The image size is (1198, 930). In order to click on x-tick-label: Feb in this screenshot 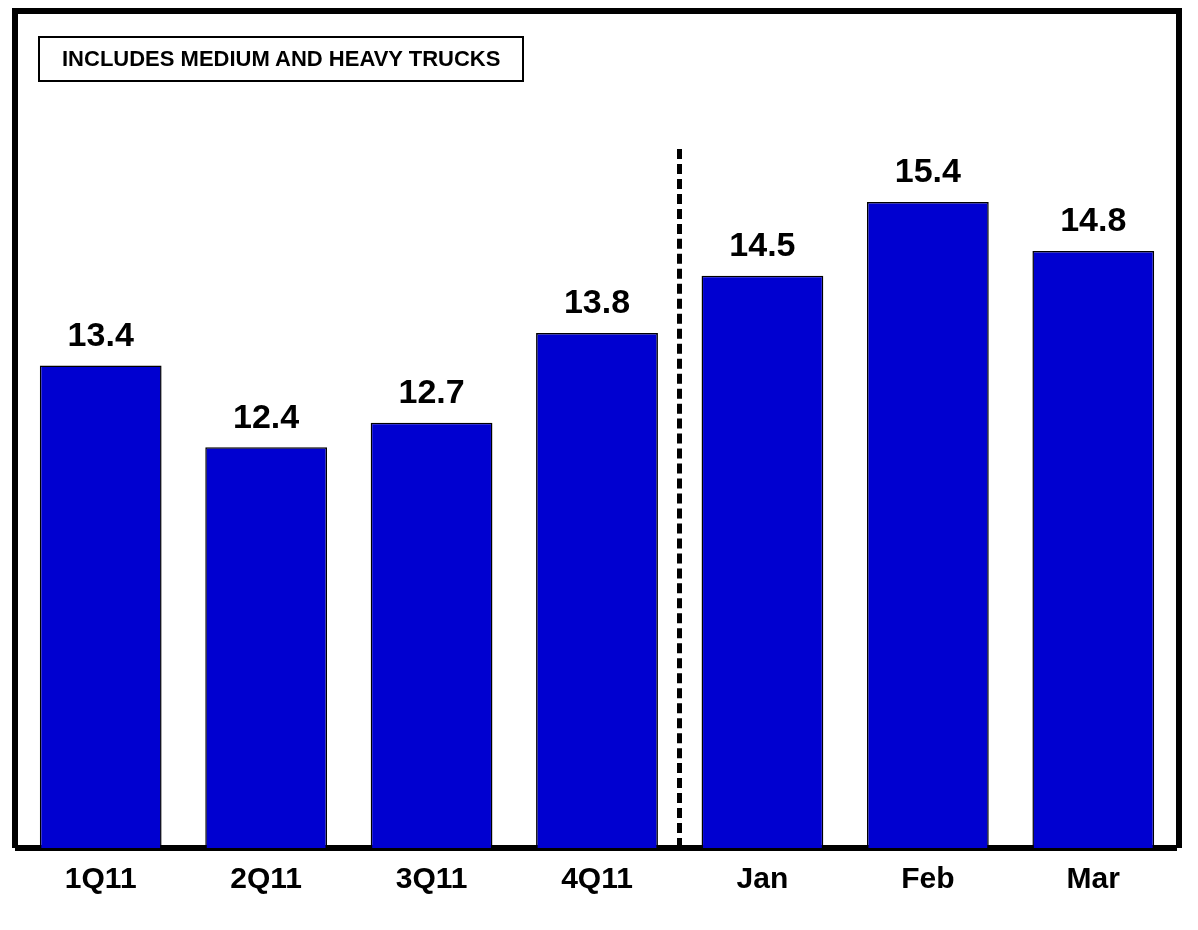, I will do `click(928, 878)`.